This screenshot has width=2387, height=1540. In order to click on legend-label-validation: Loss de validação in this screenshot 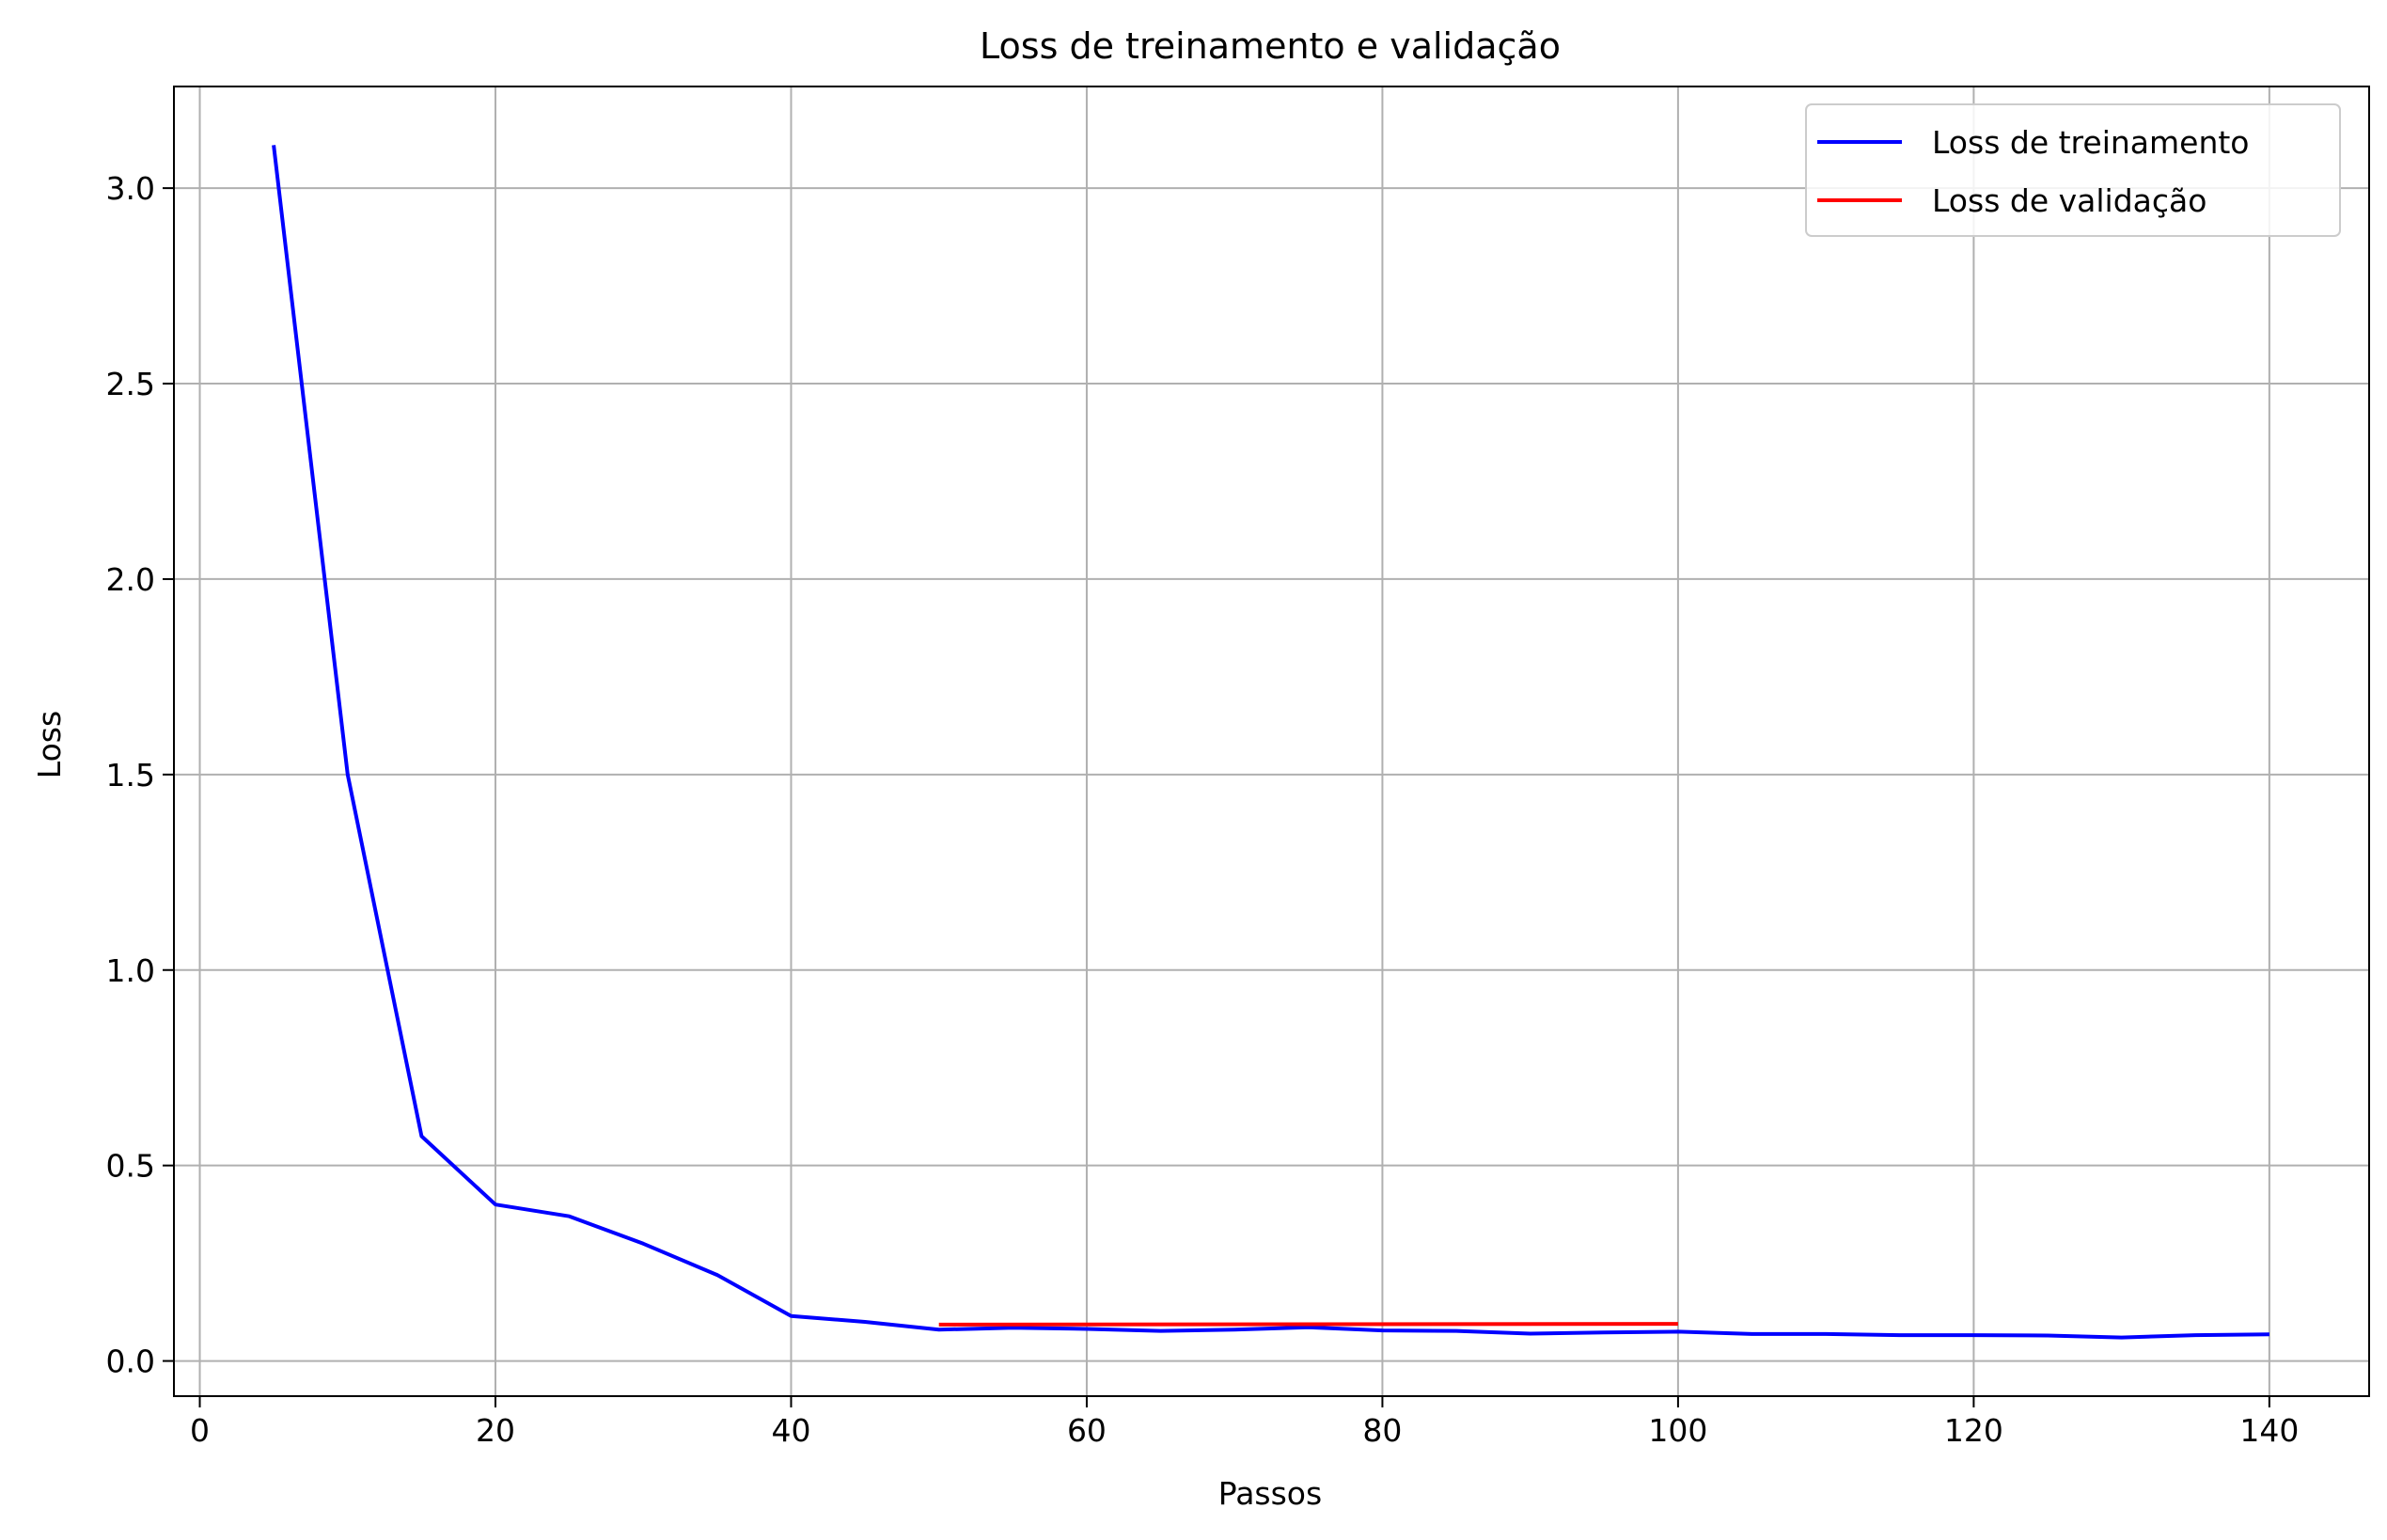, I will do `click(2069, 201)`.